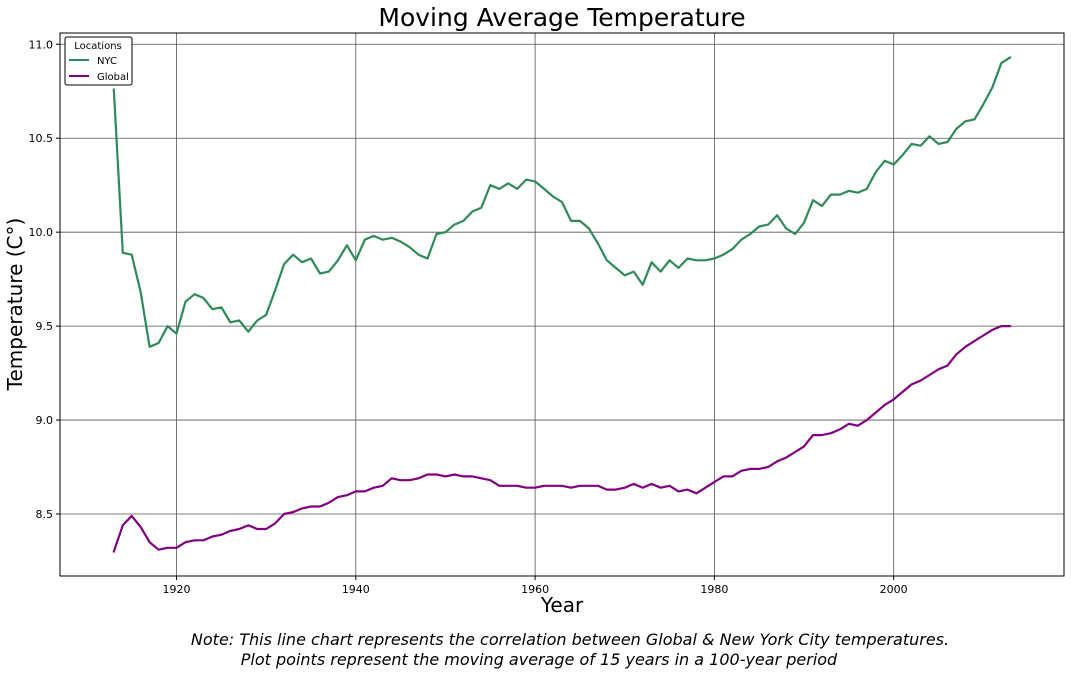 This screenshot has height=674, width=1071. What do you see at coordinates (45, 326) in the screenshot?
I see `y-tick-label: 9.5` at bounding box center [45, 326].